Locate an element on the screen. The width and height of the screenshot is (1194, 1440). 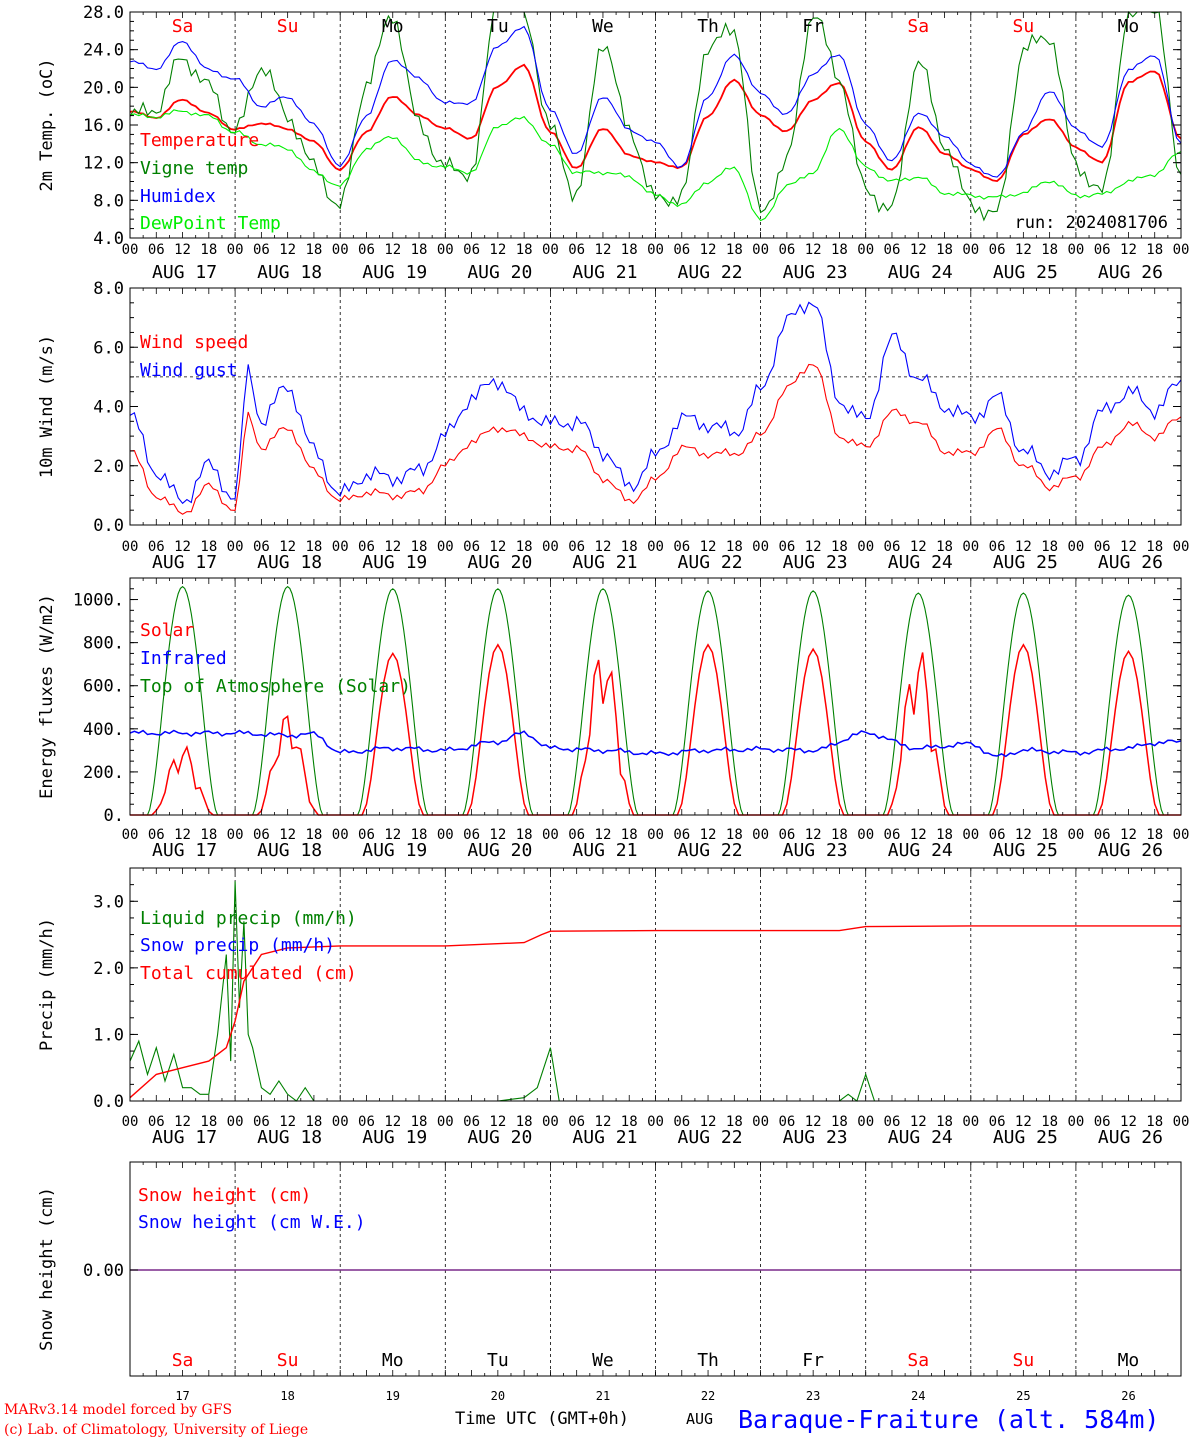
day-number: 18 is located at coordinates (287, 1396).